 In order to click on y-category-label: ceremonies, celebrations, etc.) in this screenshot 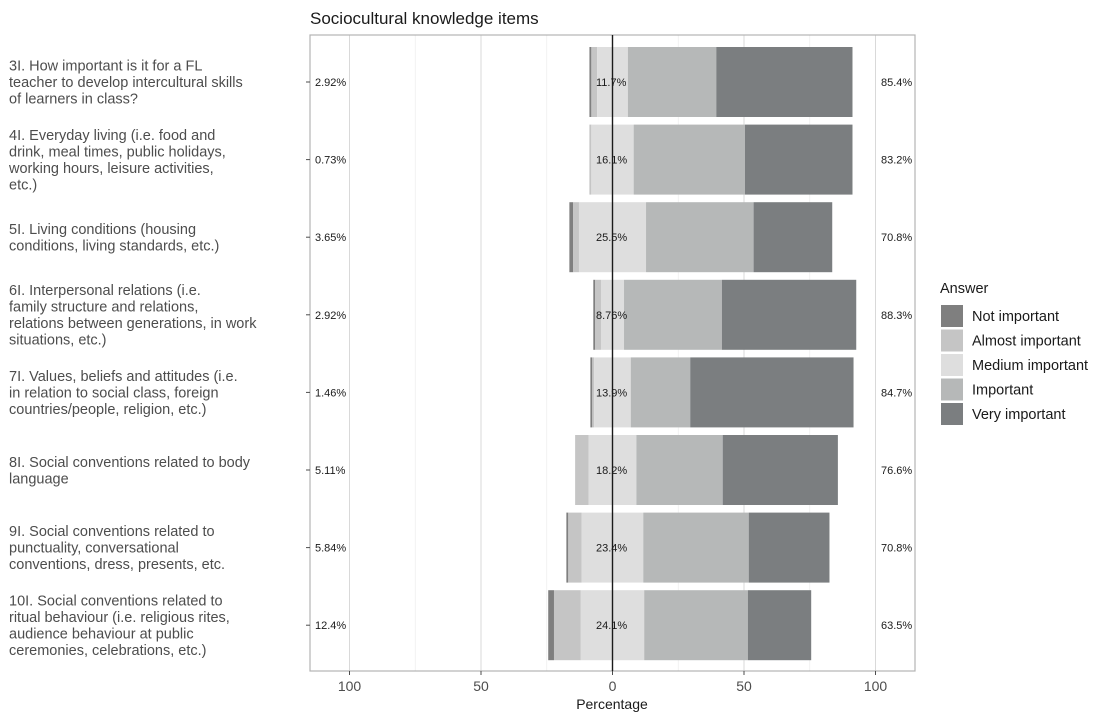, I will do `click(107, 651)`.